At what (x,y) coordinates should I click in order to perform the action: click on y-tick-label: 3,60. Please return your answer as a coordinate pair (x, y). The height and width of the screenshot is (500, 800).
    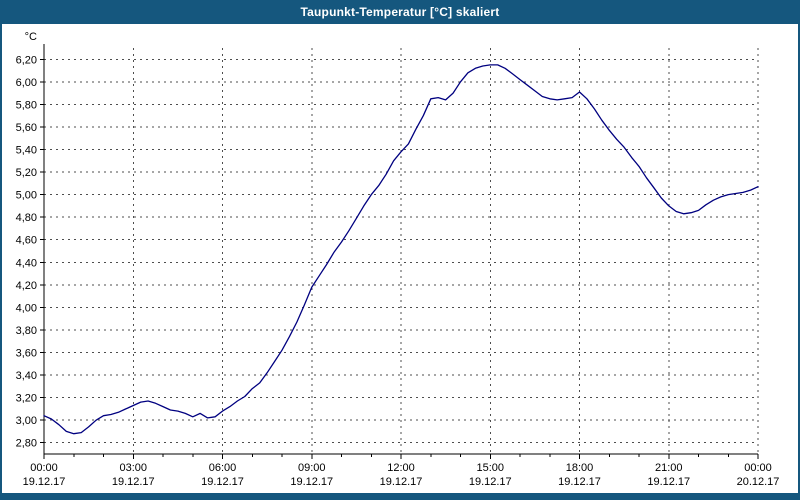
    Looking at the image, I should click on (26, 354).